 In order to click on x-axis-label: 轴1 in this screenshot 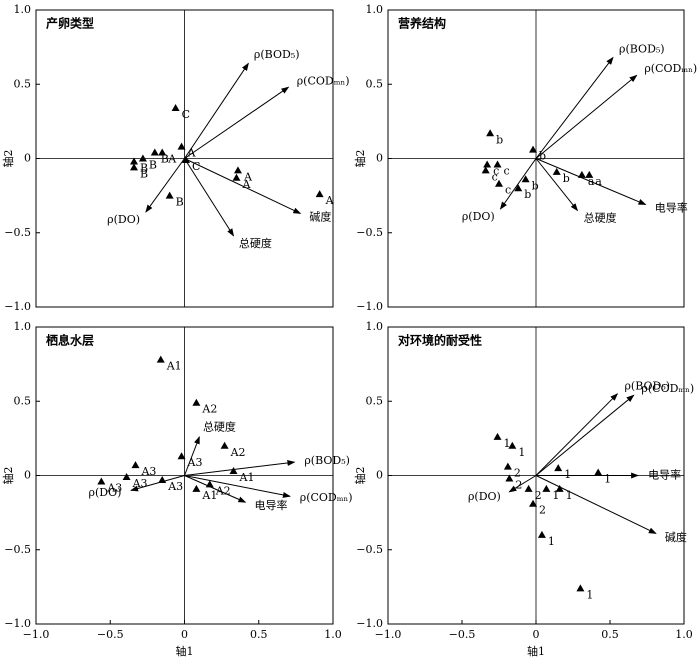, I will do `click(536, 651)`.